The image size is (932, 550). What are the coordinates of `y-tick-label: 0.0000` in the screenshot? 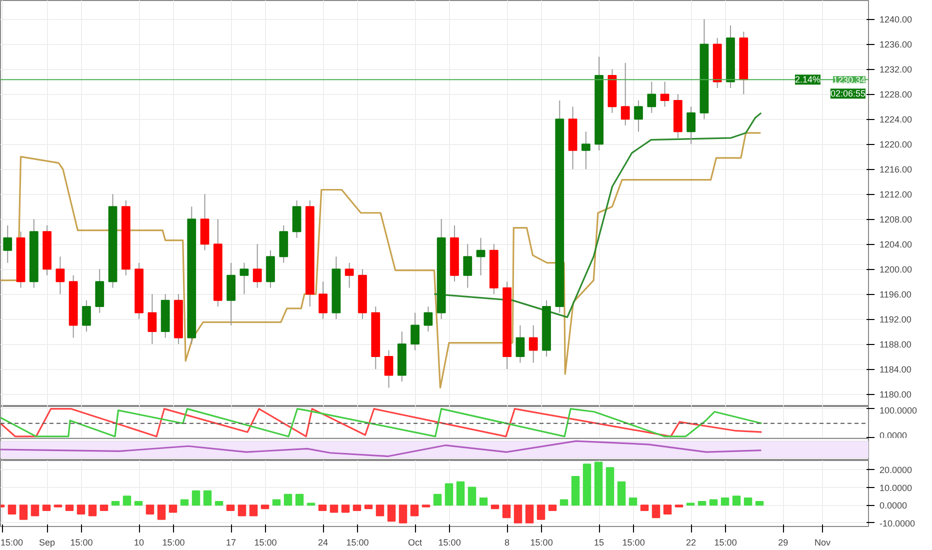 It's located at (894, 505).